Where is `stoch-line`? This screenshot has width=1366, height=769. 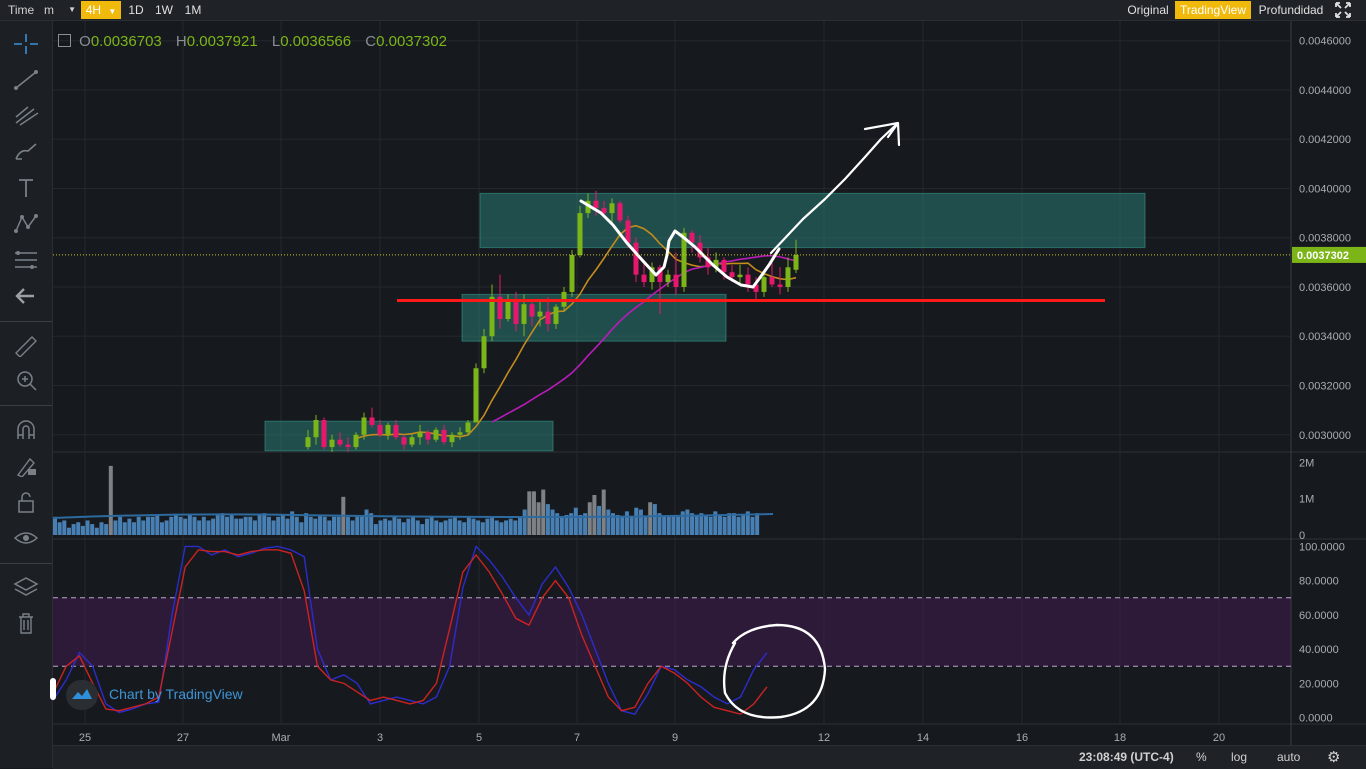
stoch-line is located at coordinates (410, 630).